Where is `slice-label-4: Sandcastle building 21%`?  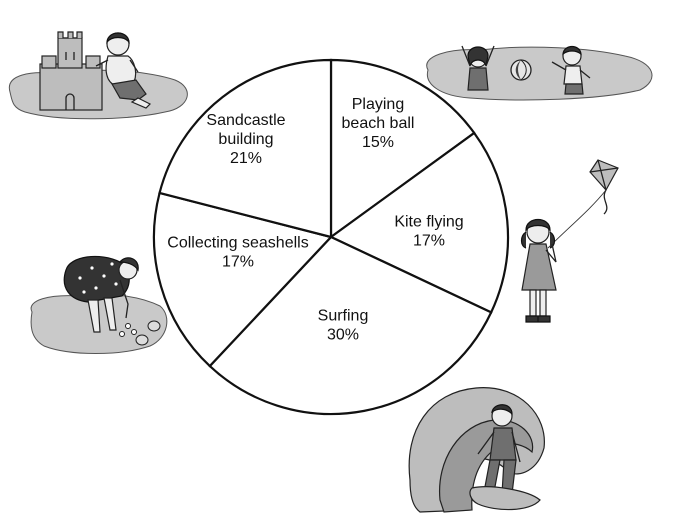 slice-label-4: Sandcastle building 21% is located at coordinates (245, 139).